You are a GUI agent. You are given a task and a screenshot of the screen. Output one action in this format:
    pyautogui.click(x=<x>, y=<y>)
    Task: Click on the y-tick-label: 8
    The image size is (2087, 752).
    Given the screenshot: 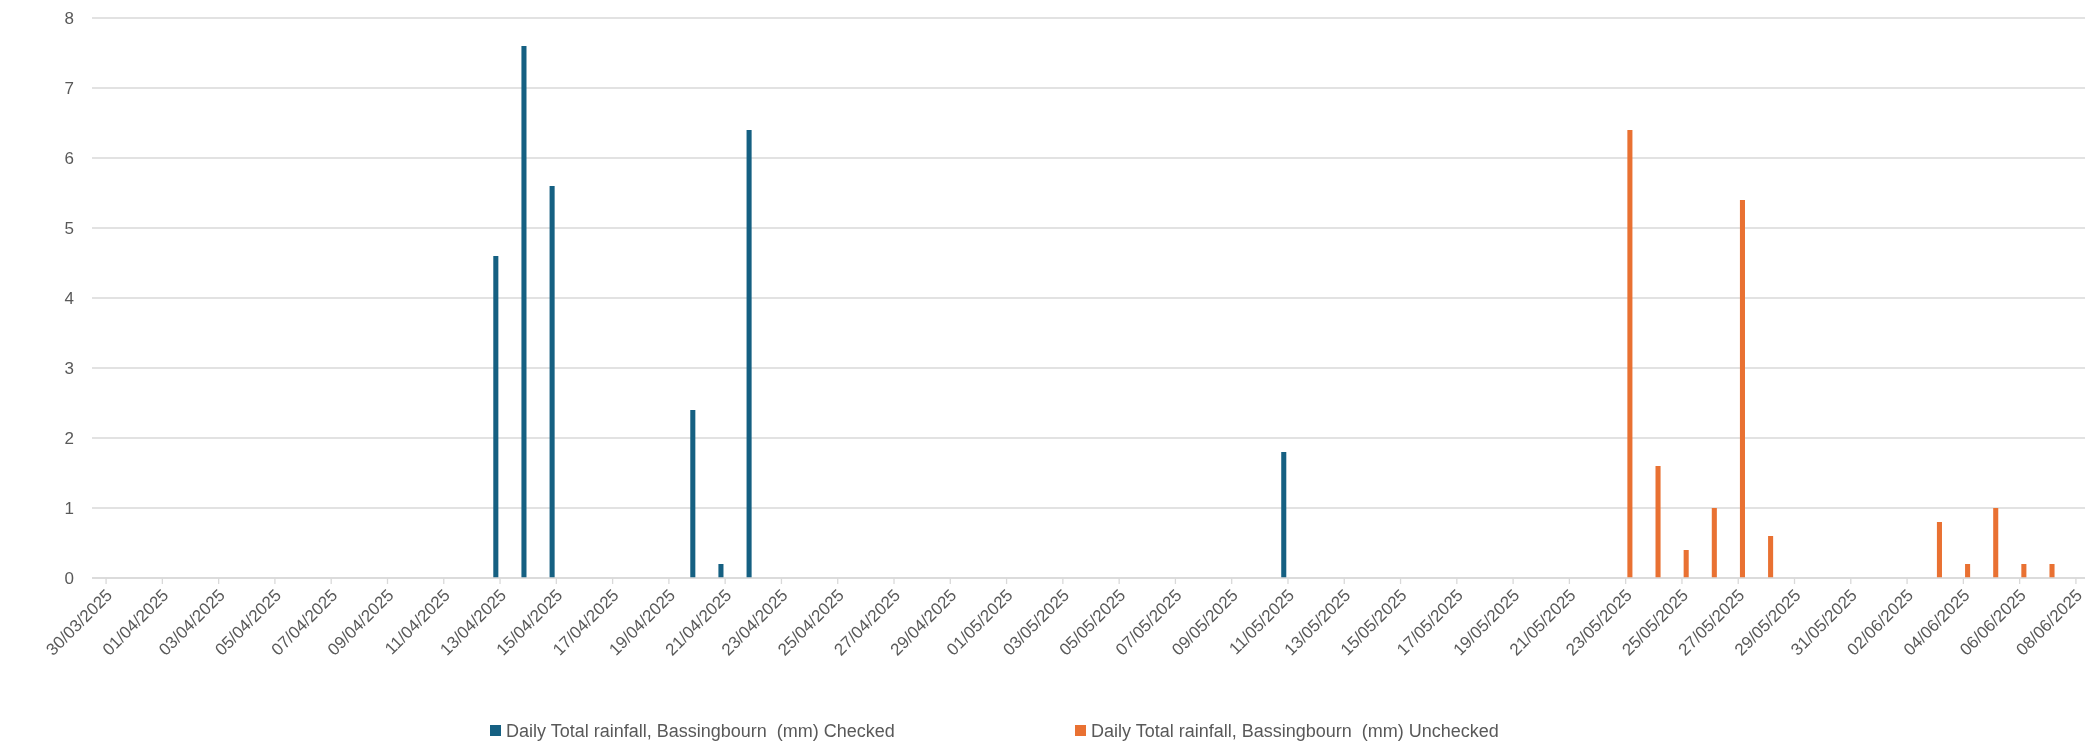 What is the action you would take?
    pyautogui.click(x=69, y=18)
    